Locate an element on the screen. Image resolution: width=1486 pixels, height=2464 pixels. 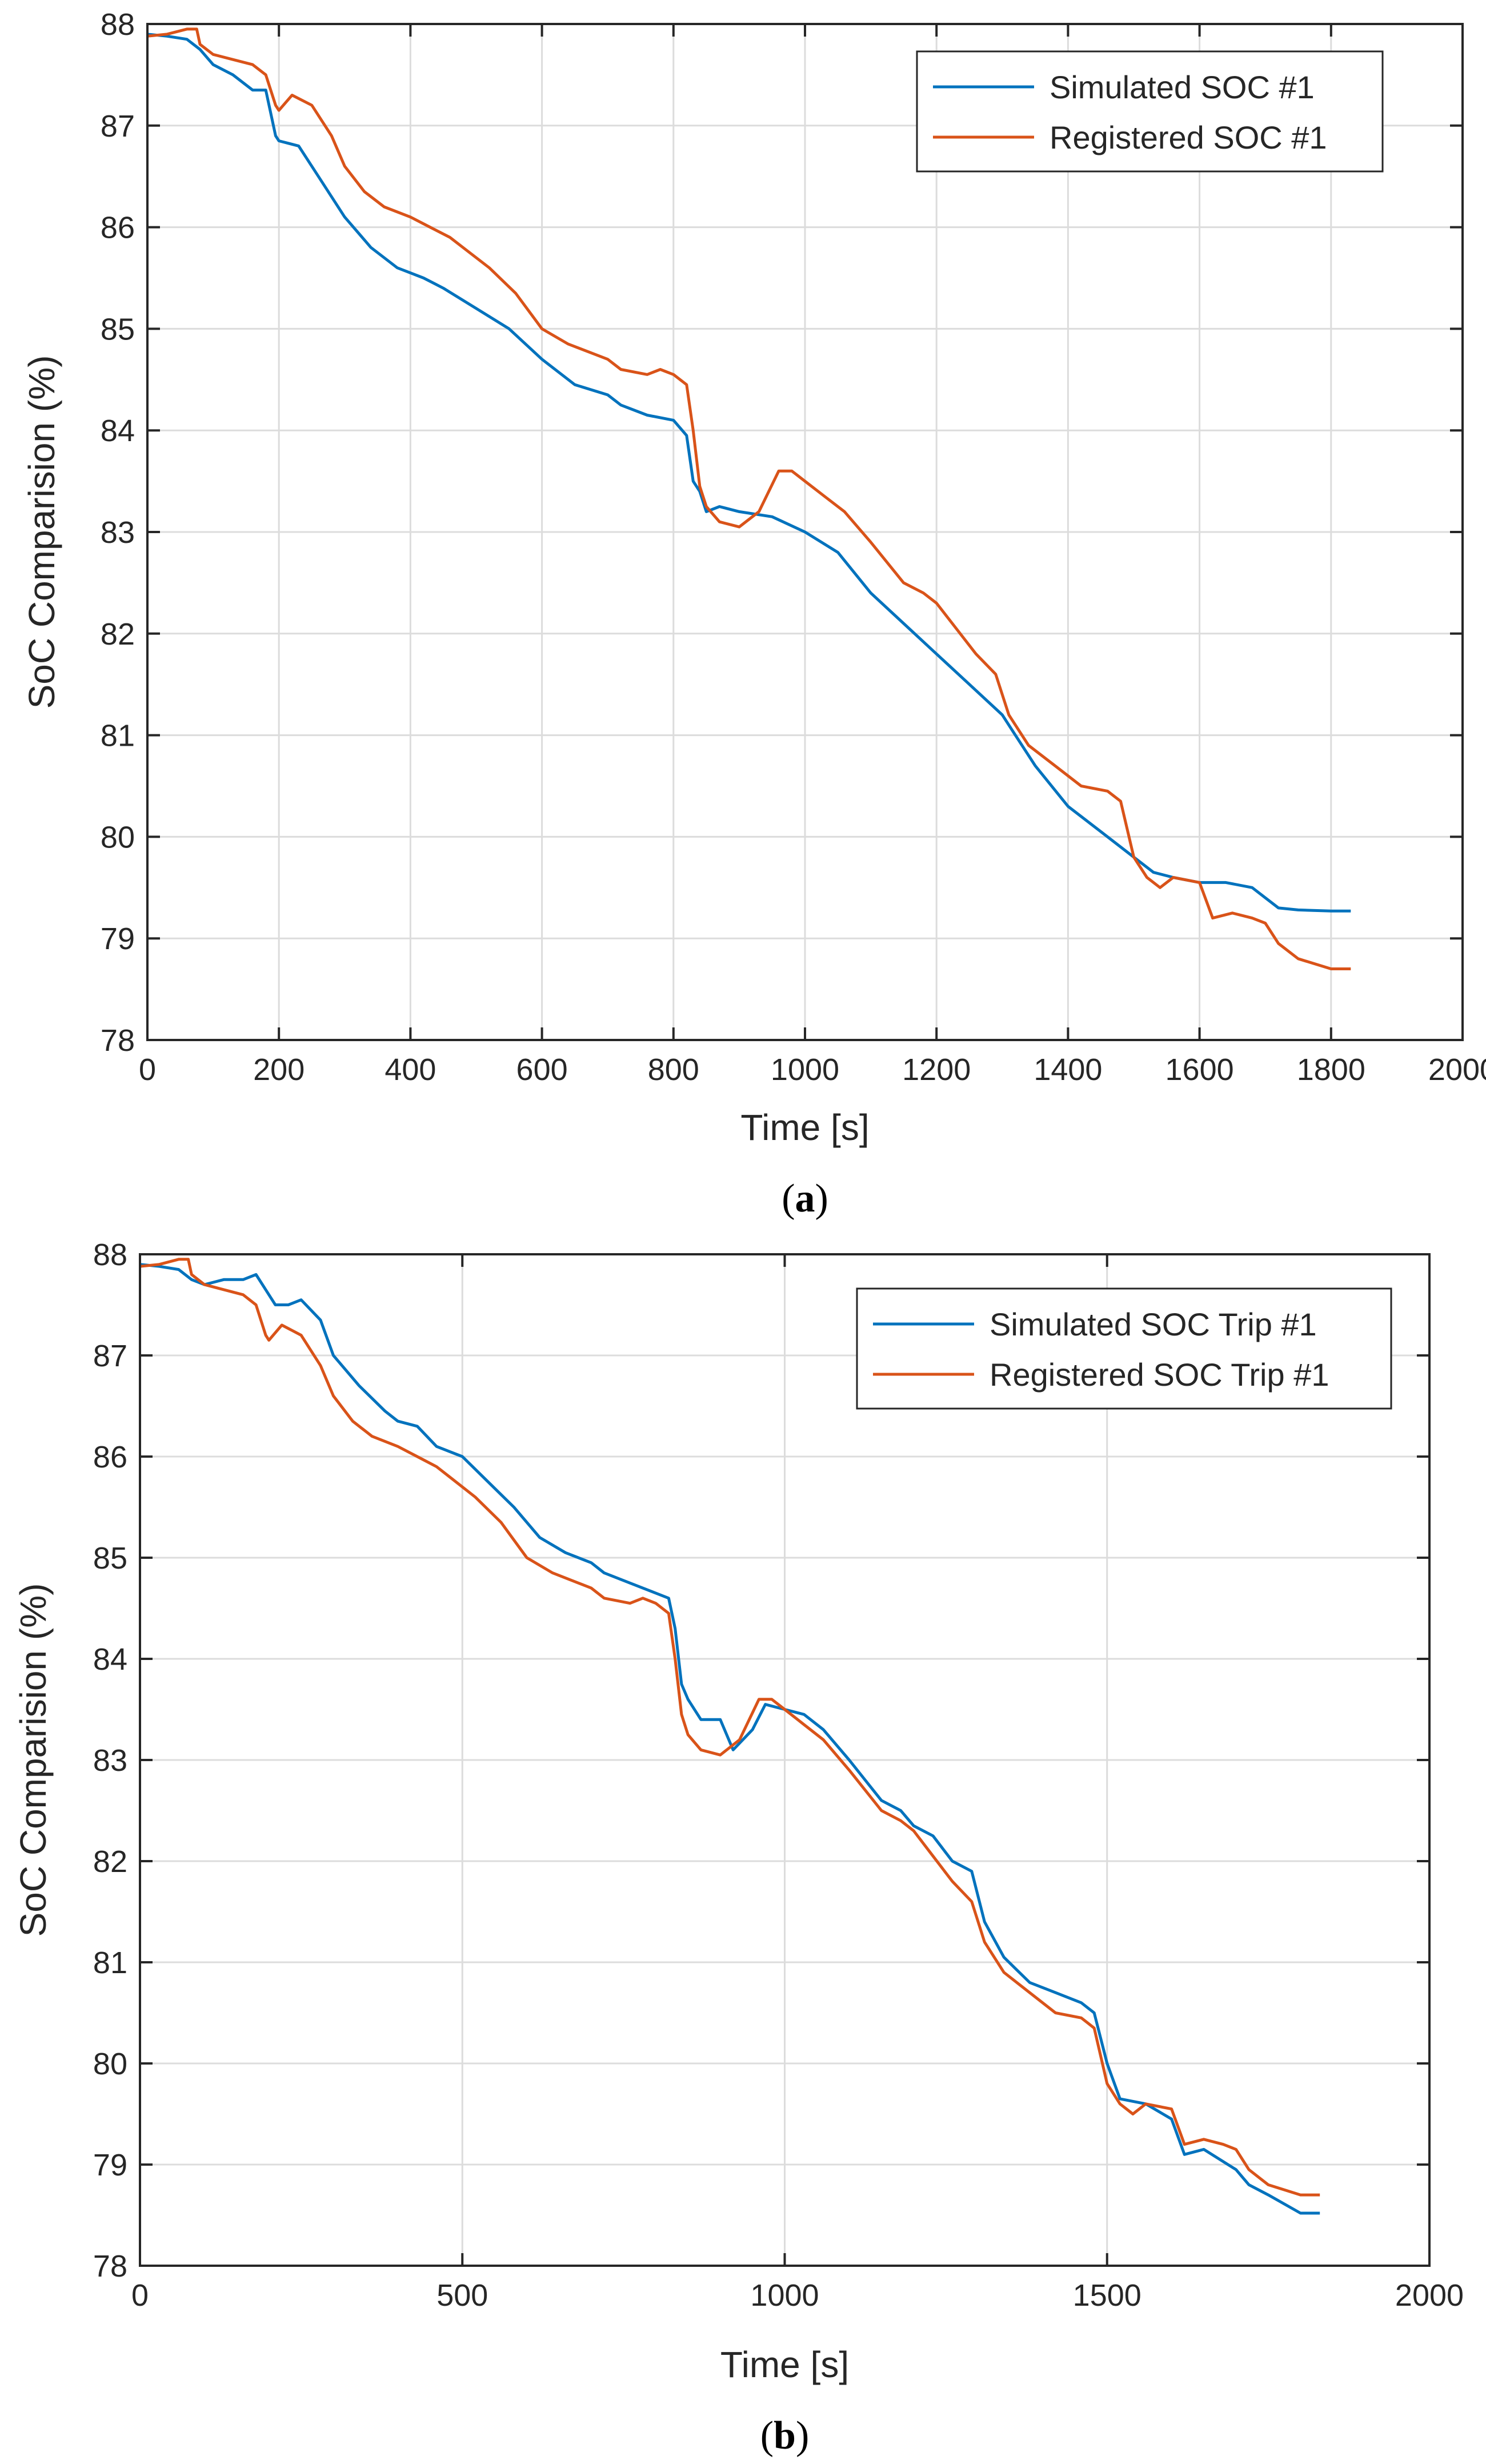
legend: Simulated SOC #1 Registered SOC #1 is located at coordinates (1150, 111).